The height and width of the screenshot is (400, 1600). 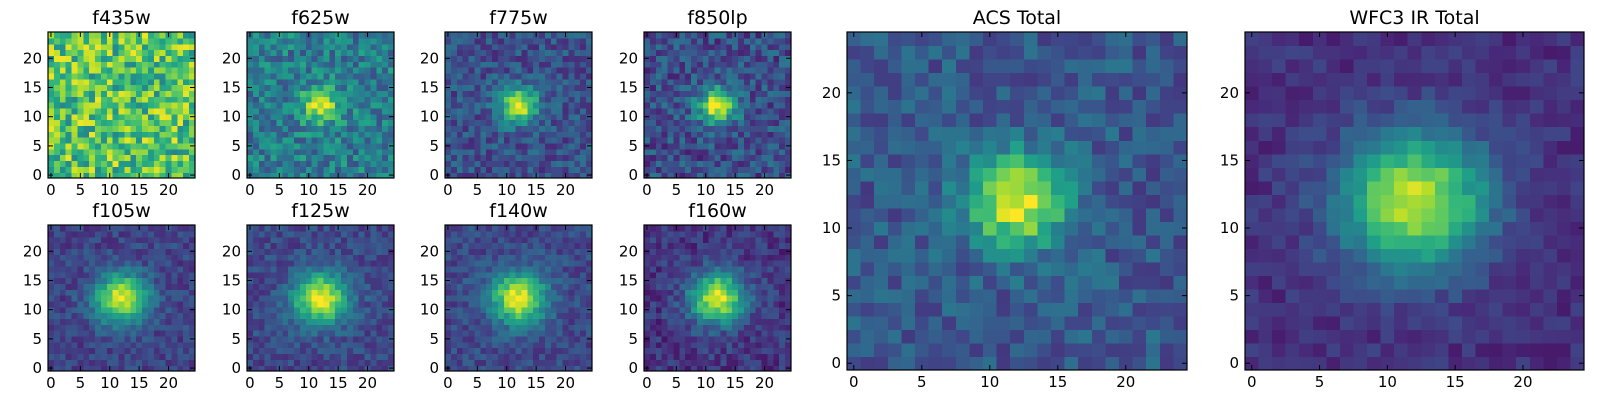 What do you see at coordinates (236, 146) in the screenshot?
I see `y-tick-label: 5` at bounding box center [236, 146].